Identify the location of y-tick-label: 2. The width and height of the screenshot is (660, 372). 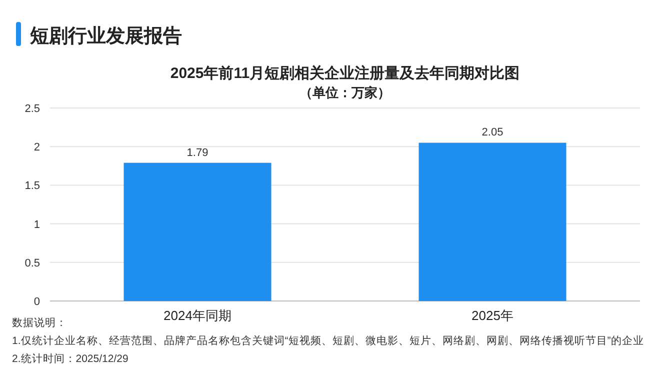
(37, 148).